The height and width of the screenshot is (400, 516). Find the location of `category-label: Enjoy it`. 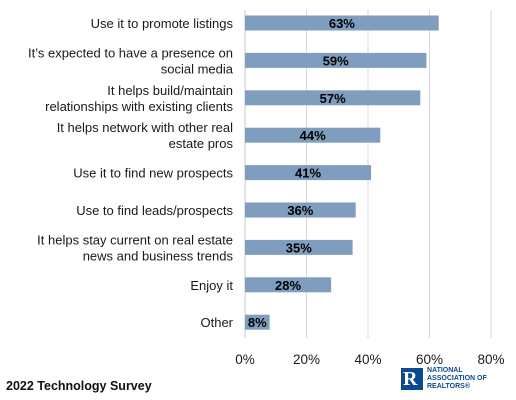

category-label: Enjoy it is located at coordinates (211, 285).